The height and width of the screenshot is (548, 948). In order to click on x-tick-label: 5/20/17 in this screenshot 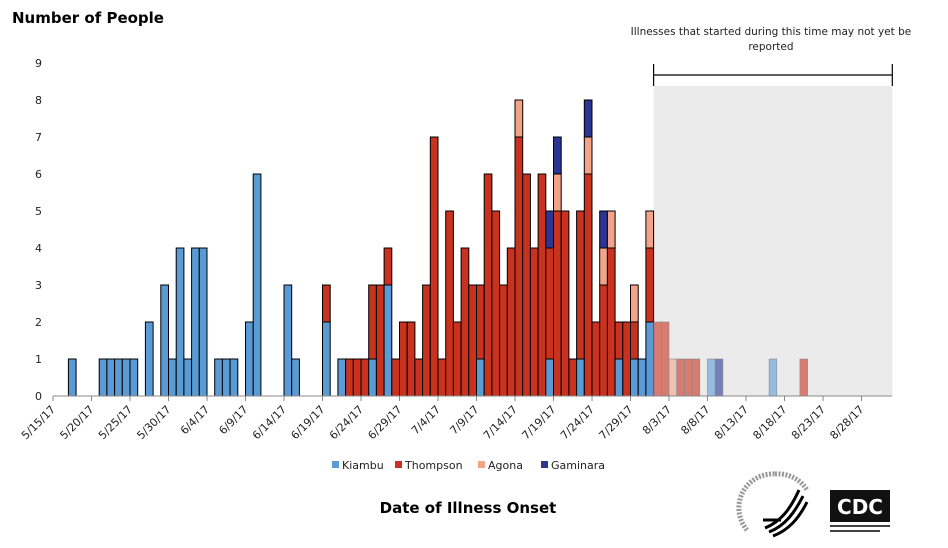, I will do `click(76, 422)`.